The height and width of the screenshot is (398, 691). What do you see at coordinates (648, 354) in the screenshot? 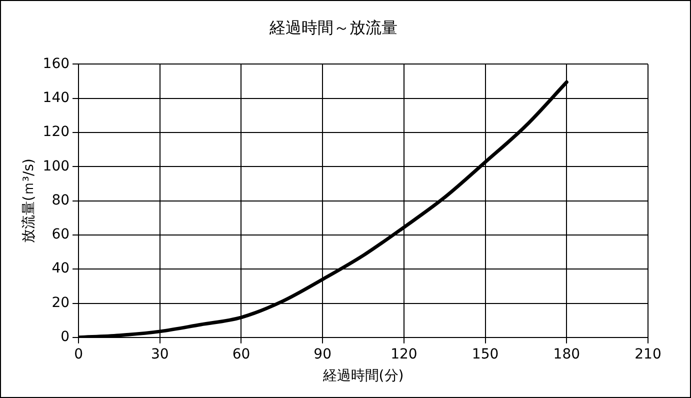
I see `x-tick-label: 210` at bounding box center [648, 354].